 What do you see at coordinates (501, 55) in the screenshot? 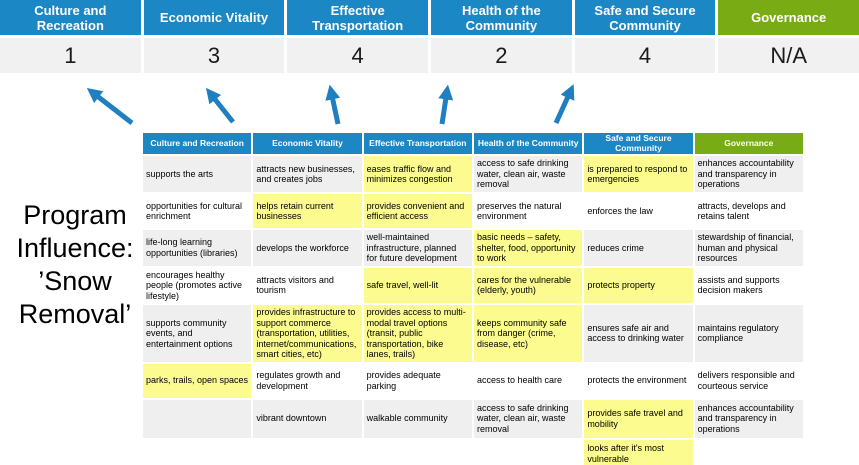
I see `priority-score: 2` at bounding box center [501, 55].